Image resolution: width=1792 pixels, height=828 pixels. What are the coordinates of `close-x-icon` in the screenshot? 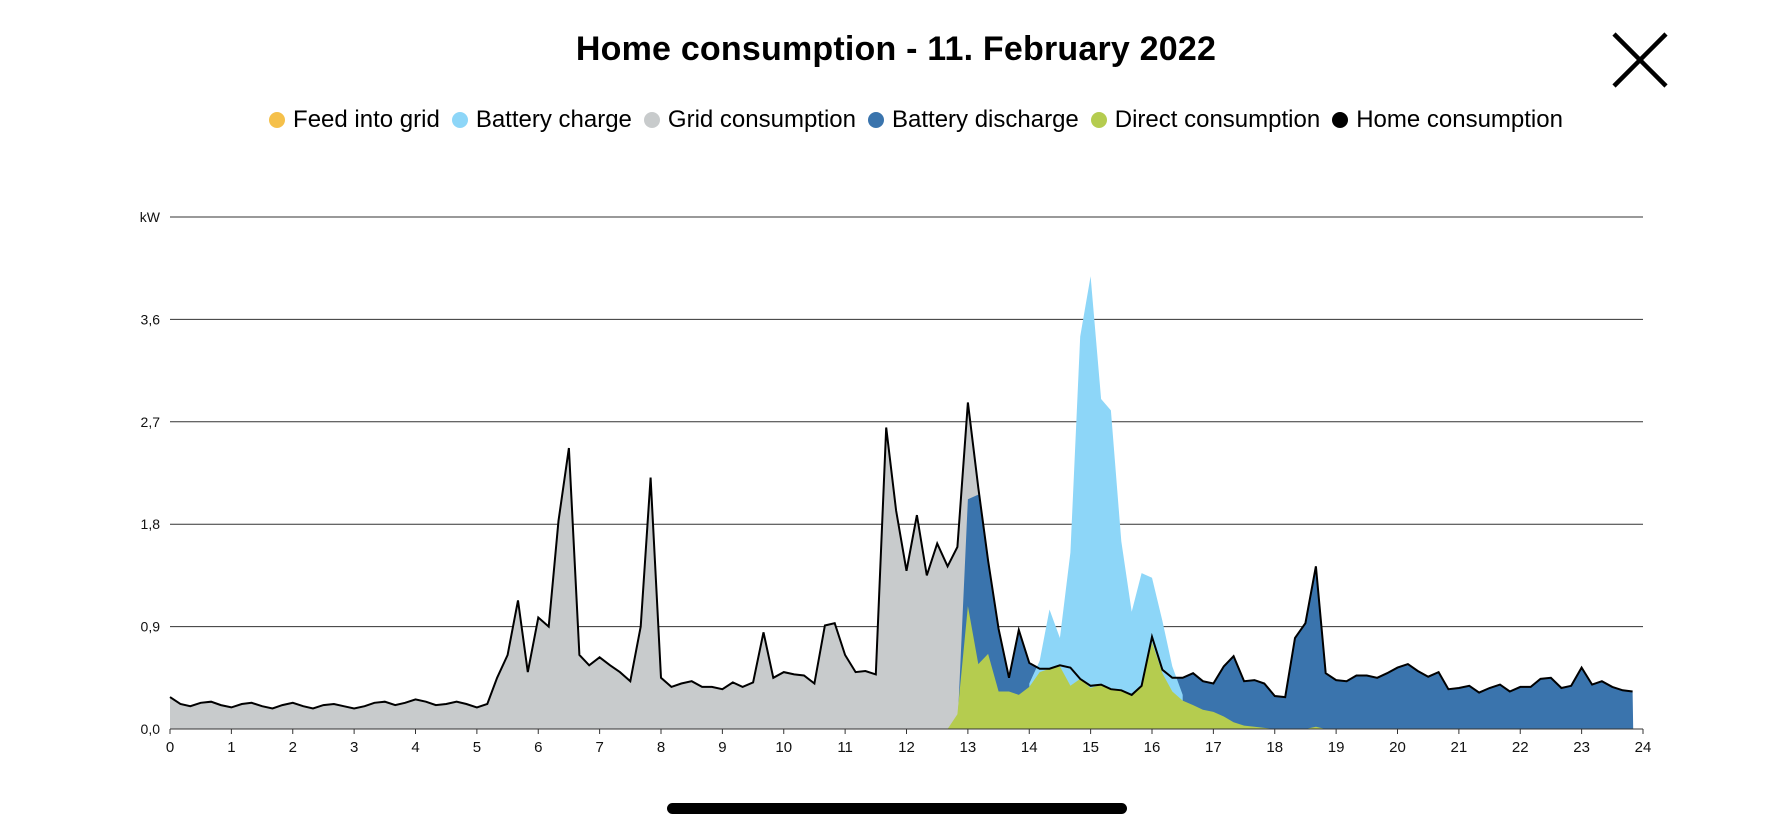 It's located at (1640, 60).